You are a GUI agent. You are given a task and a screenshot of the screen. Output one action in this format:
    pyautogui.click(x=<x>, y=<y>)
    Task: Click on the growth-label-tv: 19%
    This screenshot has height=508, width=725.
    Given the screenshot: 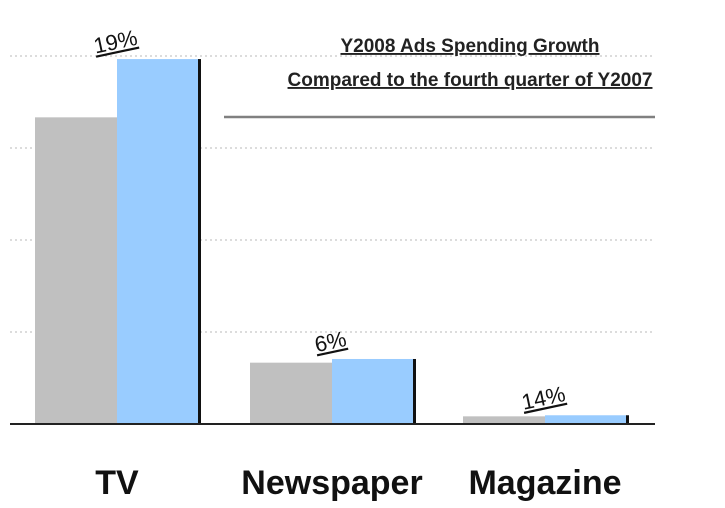 What is the action you would take?
    pyautogui.click(x=115, y=42)
    